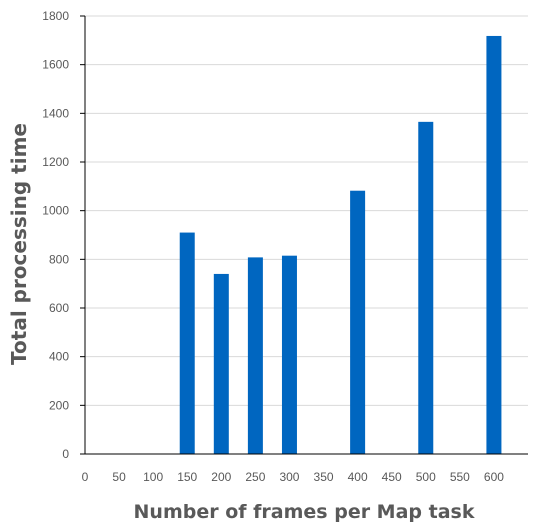 This screenshot has width=550, height=531. I want to click on x-tick-label: 300, so click(289, 477).